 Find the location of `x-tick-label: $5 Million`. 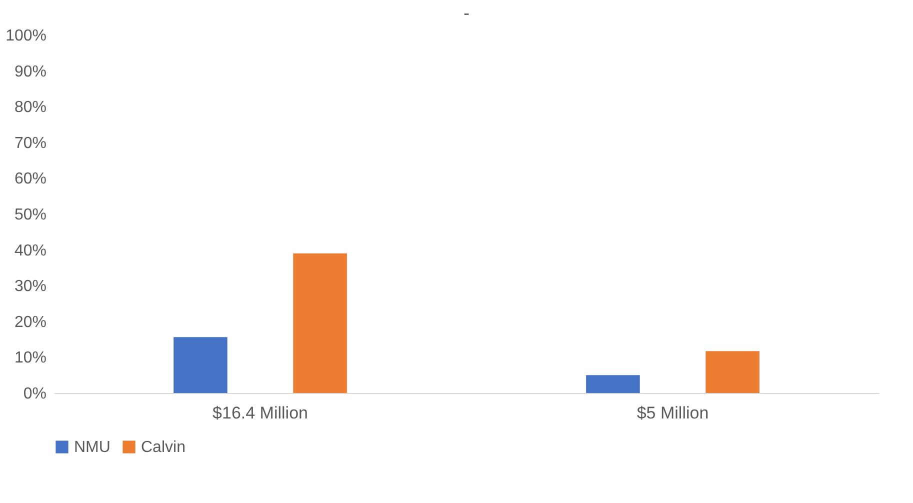

x-tick-label: $5 Million is located at coordinates (672, 413).